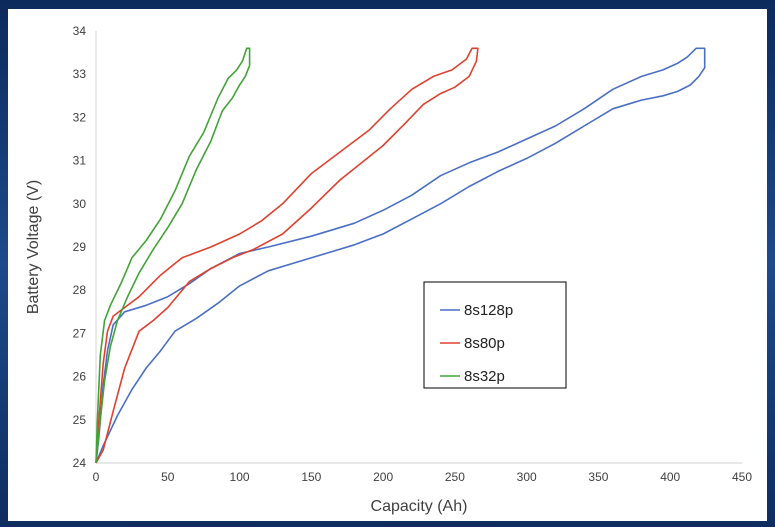 This screenshot has width=775, height=527. What do you see at coordinates (311, 477) in the screenshot?
I see `x-tick-label: 150` at bounding box center [311, 477].